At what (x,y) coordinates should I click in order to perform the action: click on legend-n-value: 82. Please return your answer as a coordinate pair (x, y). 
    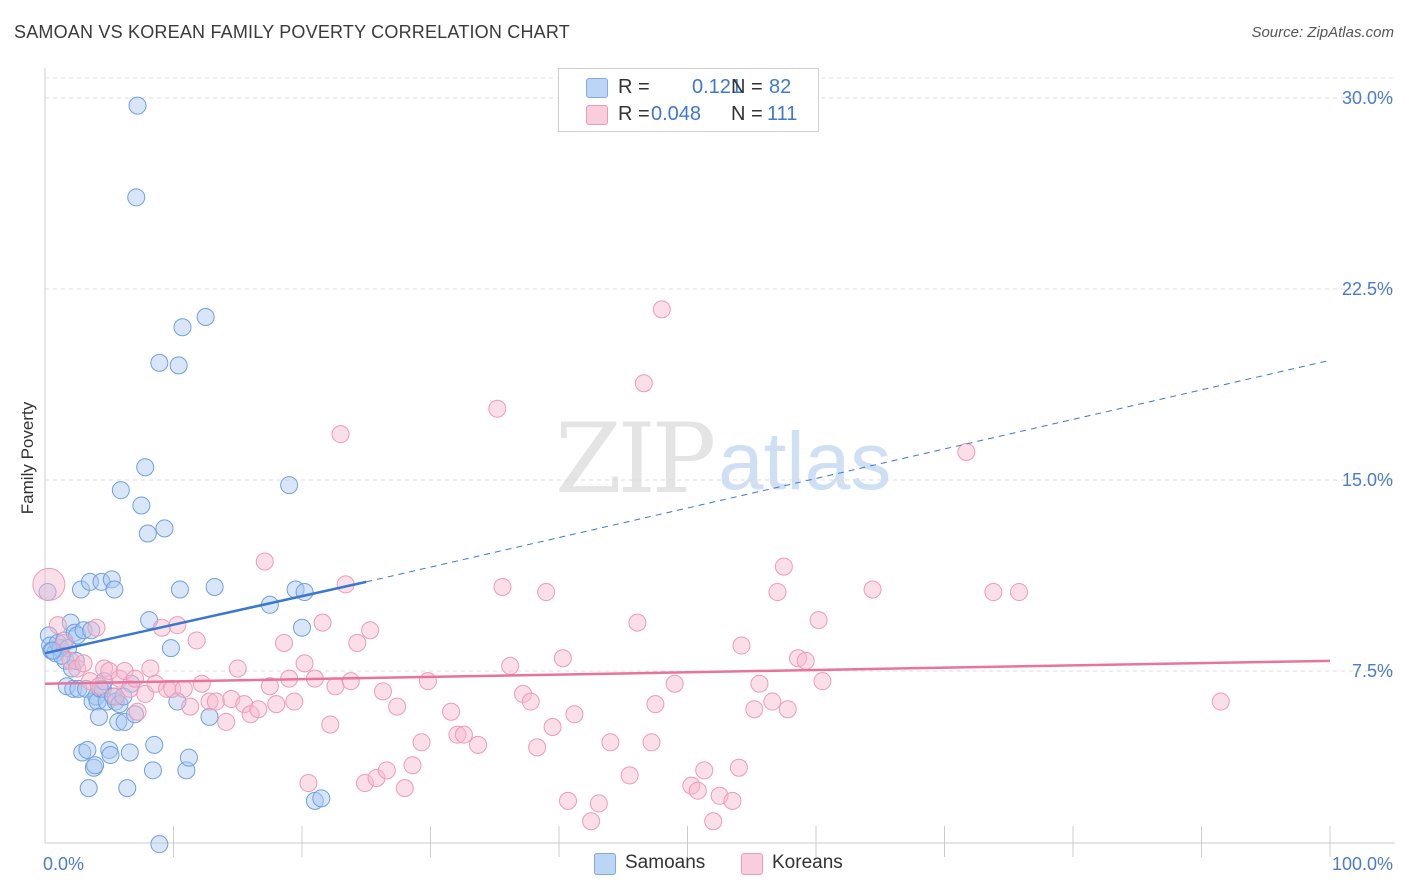
    Looking at the image, I should click on (780, 87).